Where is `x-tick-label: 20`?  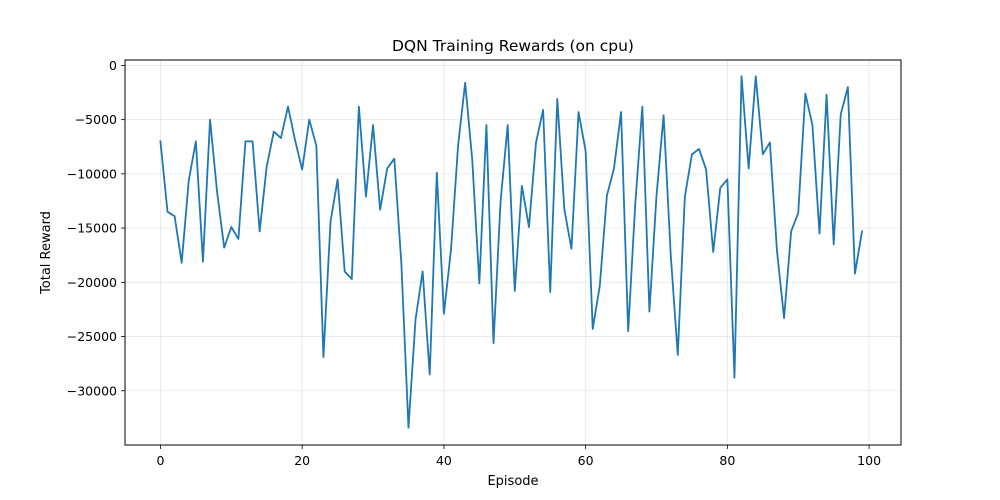 x-tick-label: 20 is located at coordinates (302, 460).